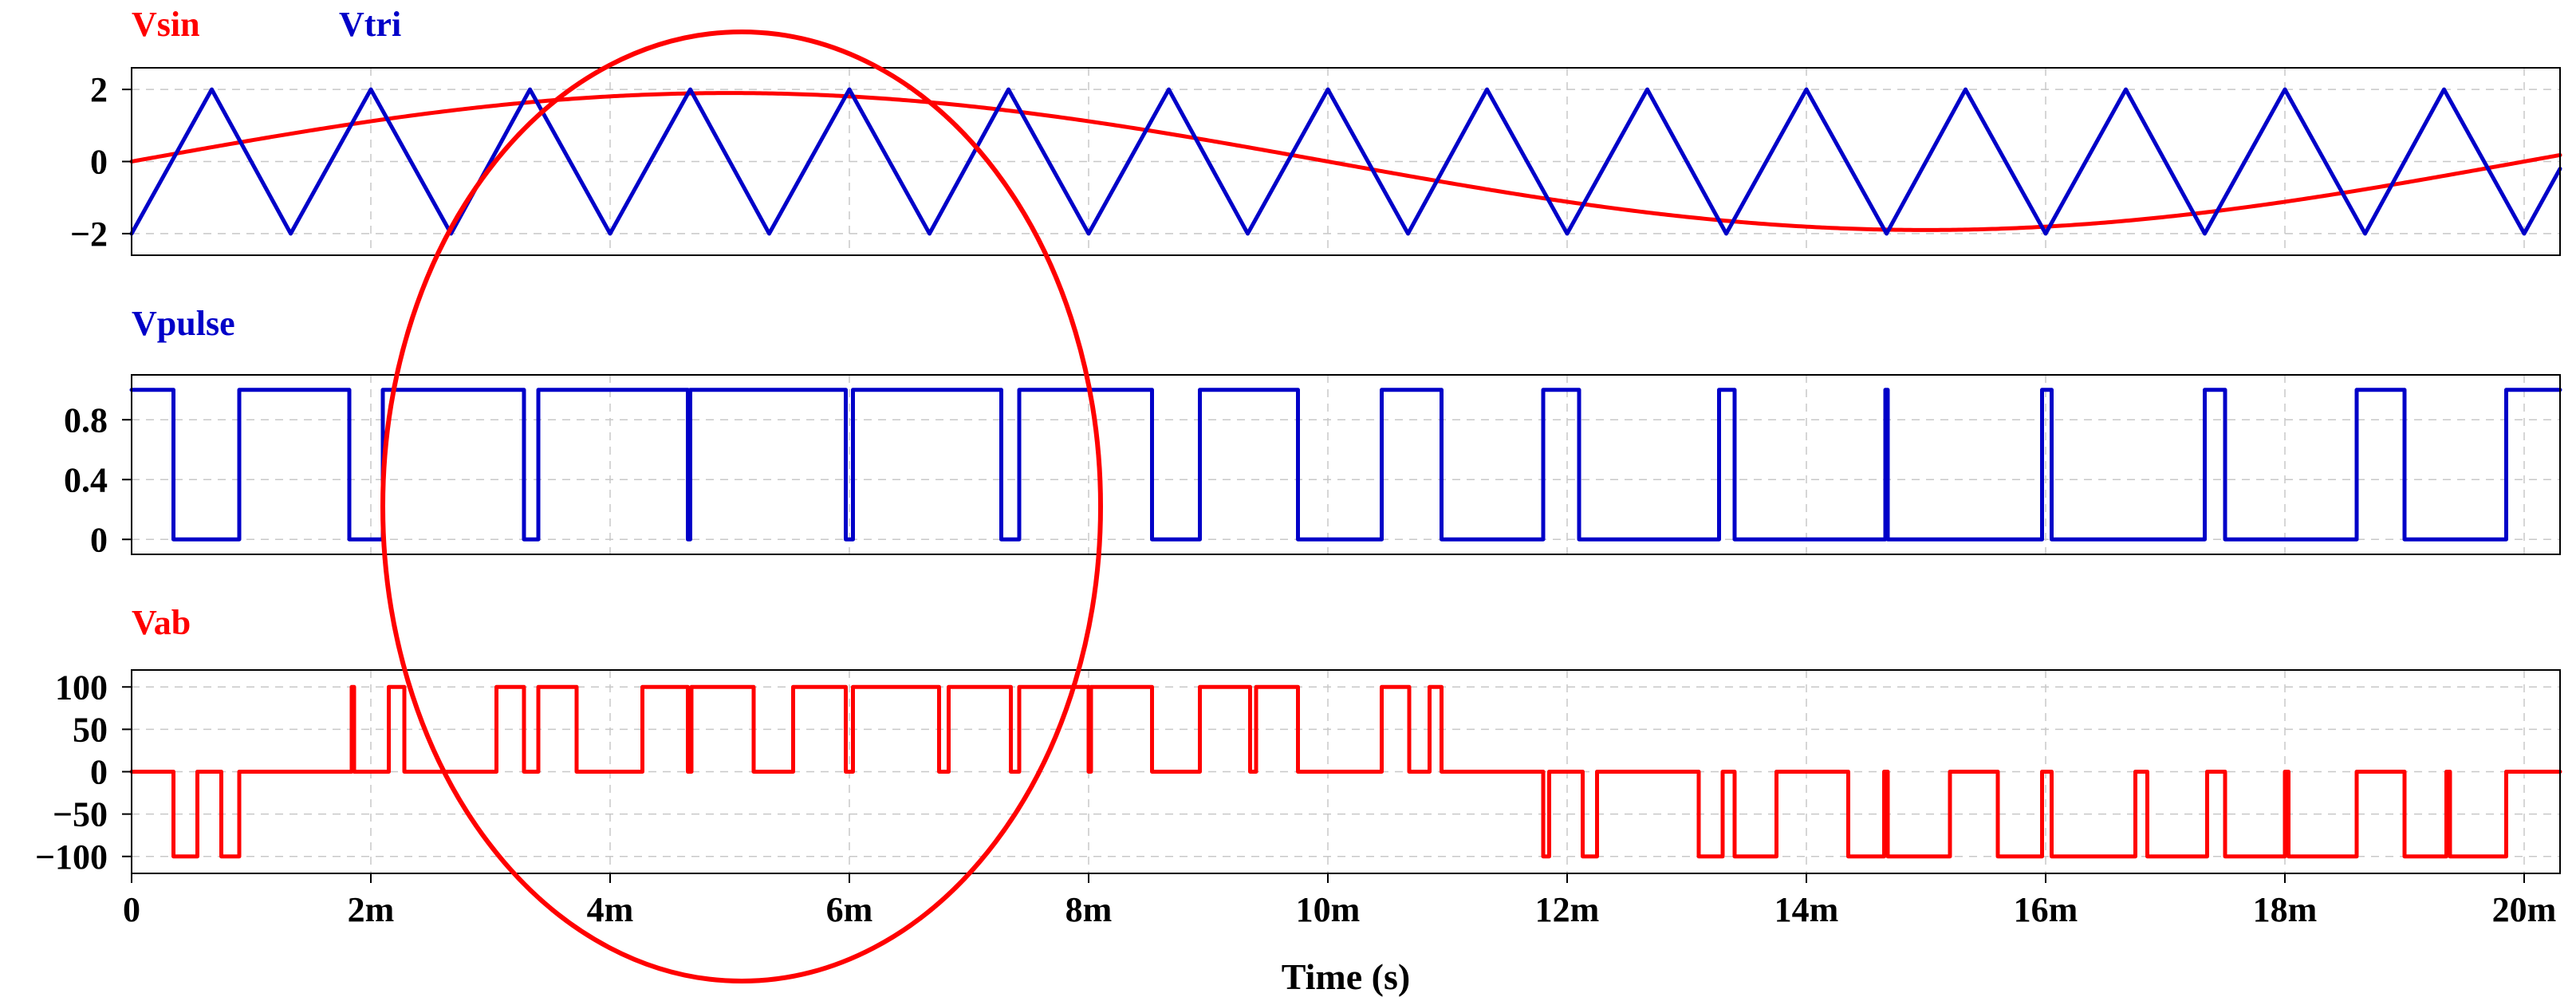  I want to click on ytick-label-top-0: 2, so click(99, 90).